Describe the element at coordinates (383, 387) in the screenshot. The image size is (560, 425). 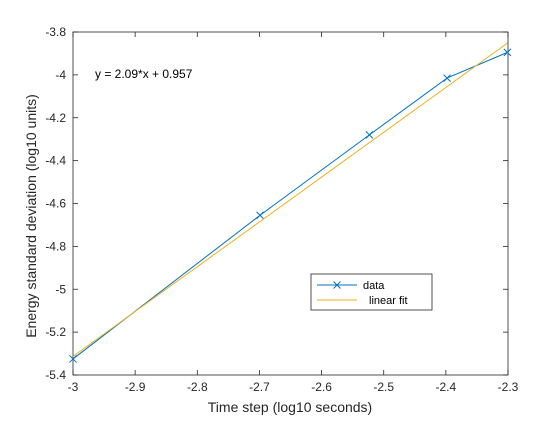
I see `x-tick-label: -2.5` at that location.